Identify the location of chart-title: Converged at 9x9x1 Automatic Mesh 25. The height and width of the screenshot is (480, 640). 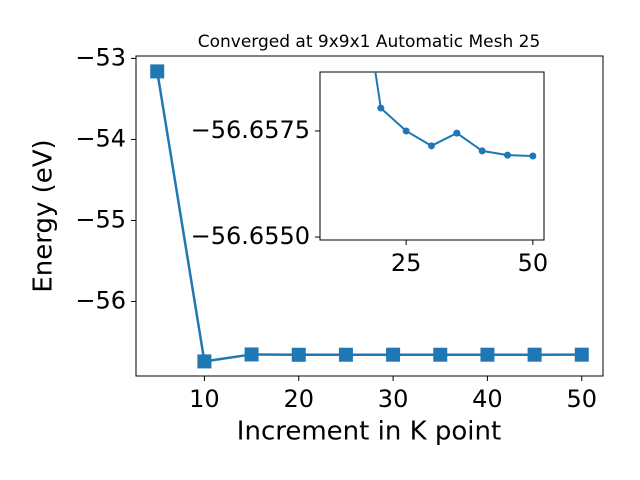
(369, 42).